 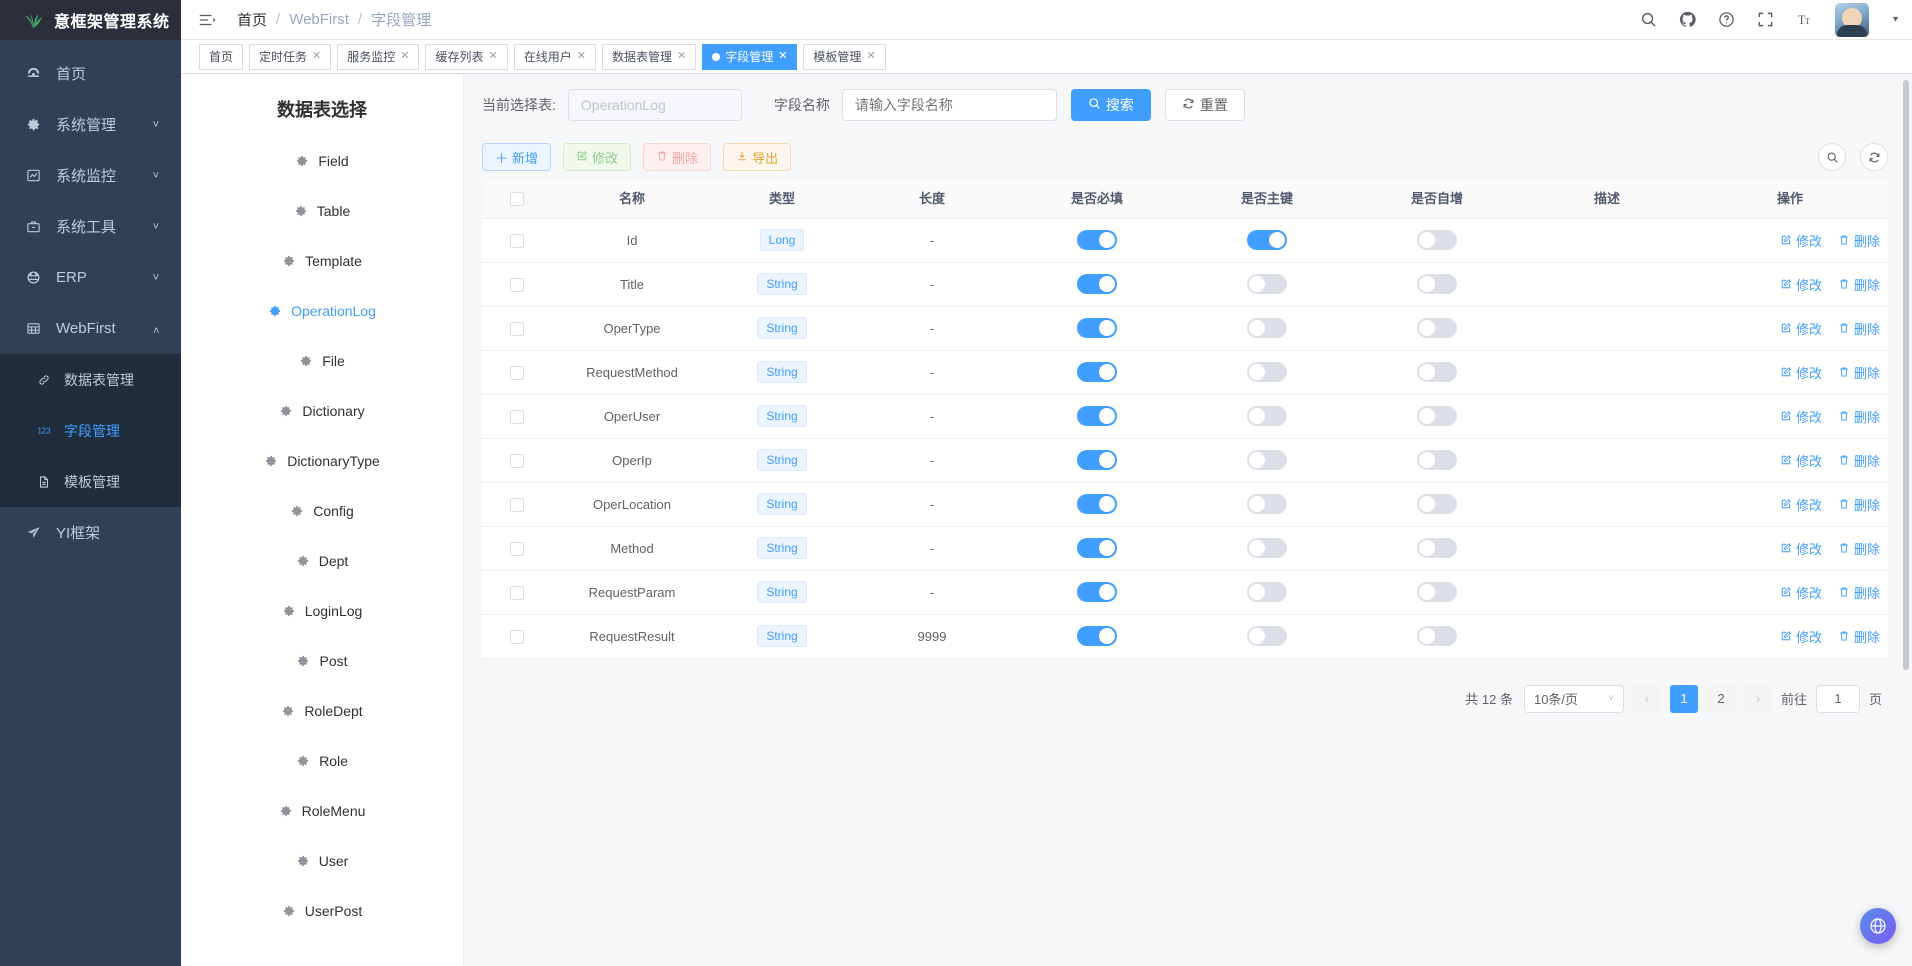 What do you see at coordinates (1185, 504) in the screenshot?
I see `table-row: OperLocation String - 修改 删除` at bounding box center [1185, 504].